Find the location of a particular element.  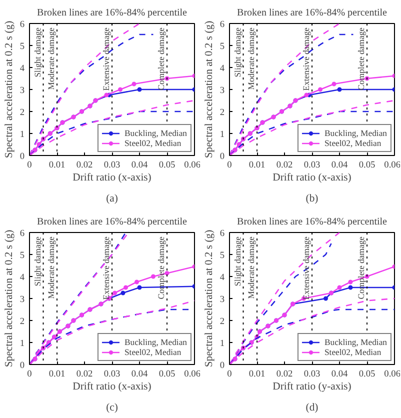

x-axis-title: Drift ratio (y-axis) is located at coordinates (312, 387).